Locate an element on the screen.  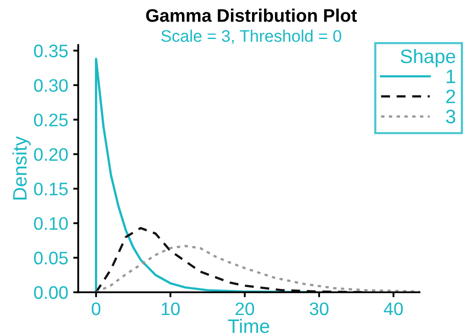
chart-subtitle: Scale = 3, Threshold = 0 is located at coordinates (251, 37).